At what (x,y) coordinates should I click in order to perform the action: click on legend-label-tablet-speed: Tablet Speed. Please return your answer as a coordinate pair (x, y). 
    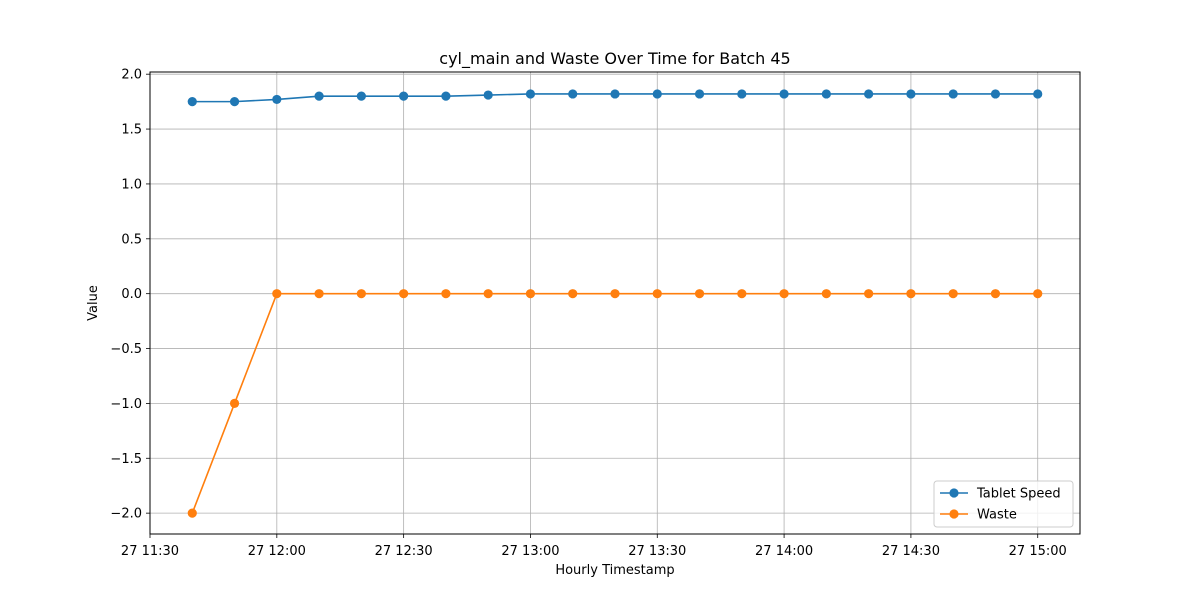
    Looking at the image, I should click on (1018, 494).